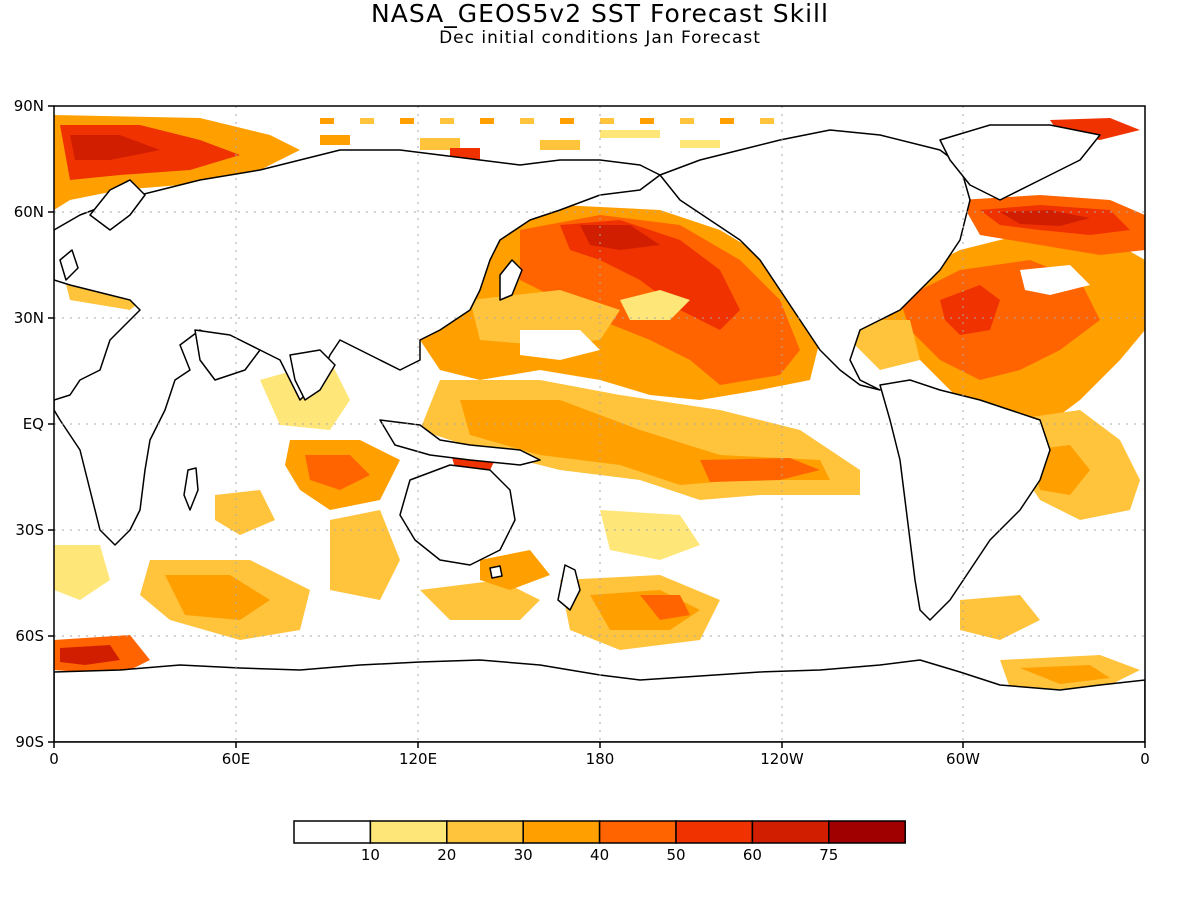 This screenshot has width=1200, height=900. Describe the element at coordinates (511, 280) in the screenshot. I see `japan` at that location.